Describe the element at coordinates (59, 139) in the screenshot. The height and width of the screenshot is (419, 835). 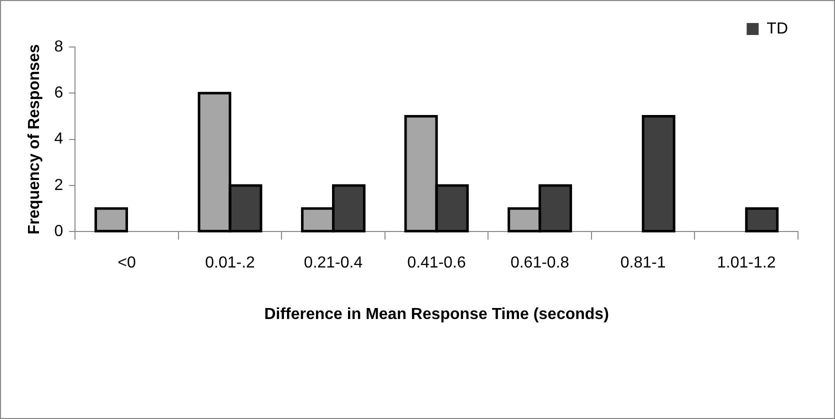
I see `y-tick-label: 4` at that location.